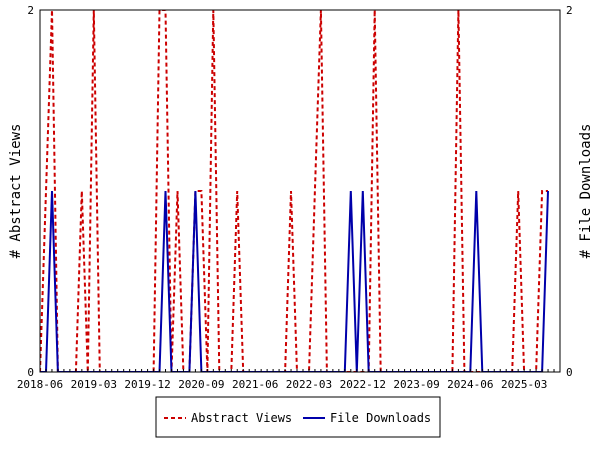  What do you see at coordinates (380, 418) in the screenshot?
I see `legend-label-file-downloads: File Downloads` at bounding box center [380, 418].